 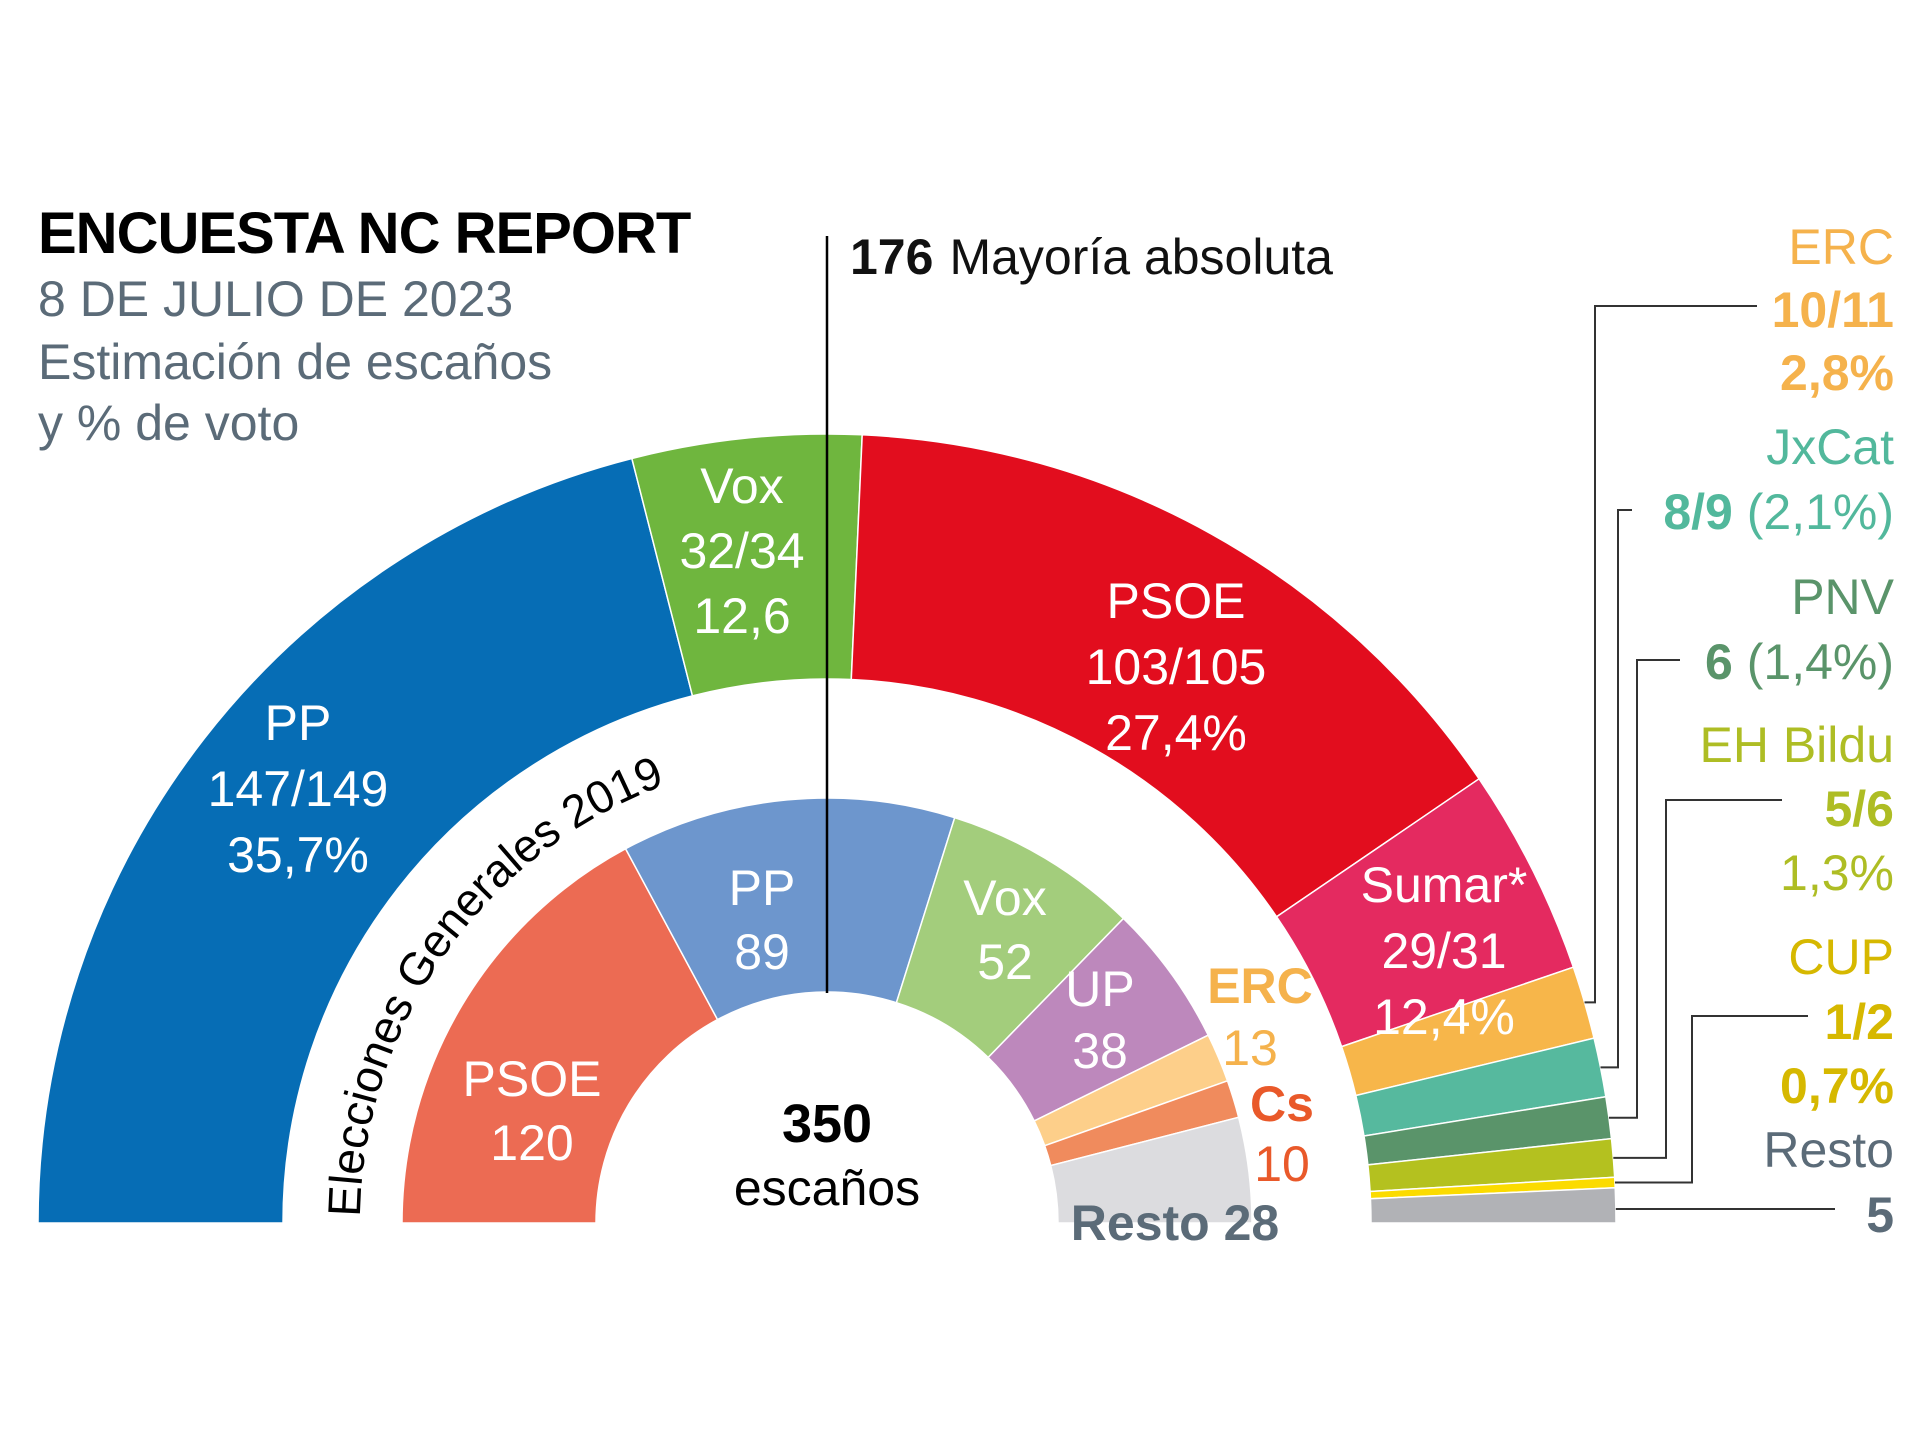 What do you see at coordinates (762, 888) in the screenshot?
I see `label-2019-pp-name: PP` at bounding box center [762, 888].